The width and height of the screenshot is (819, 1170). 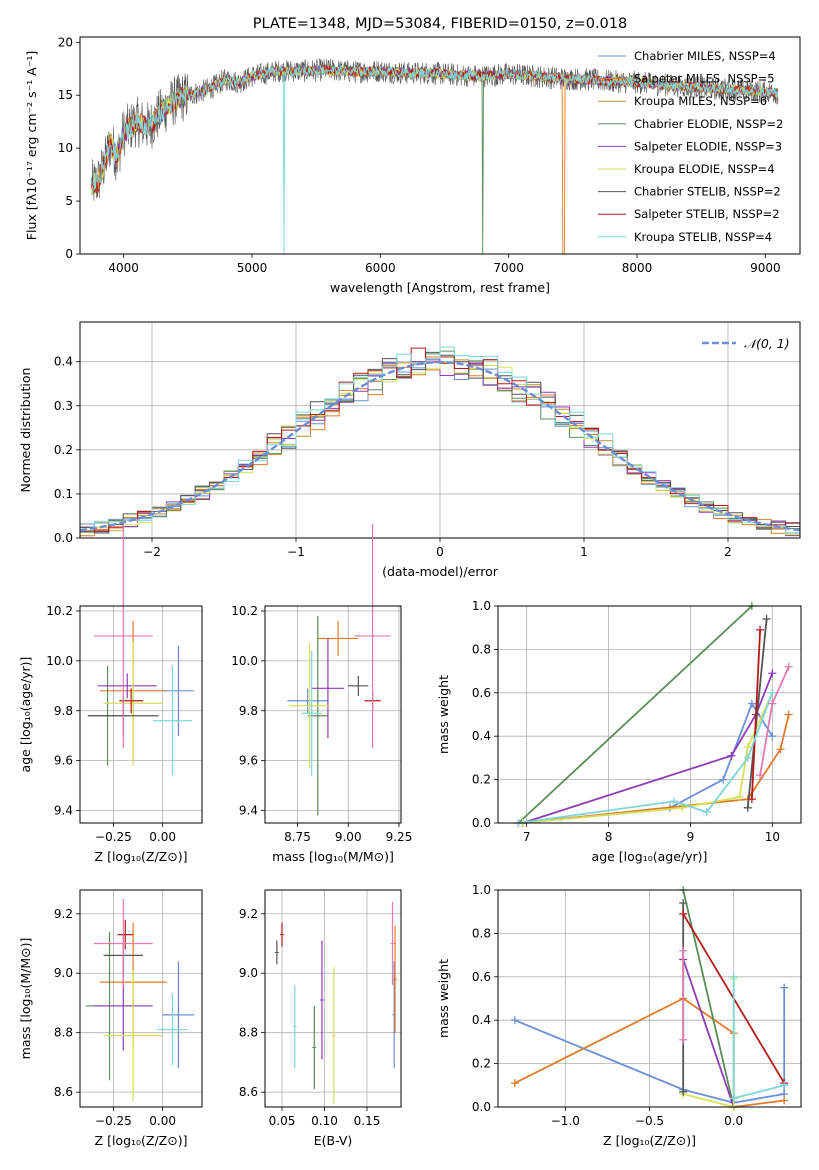 I want to click on histogram-step, so click(x=440, y=449).